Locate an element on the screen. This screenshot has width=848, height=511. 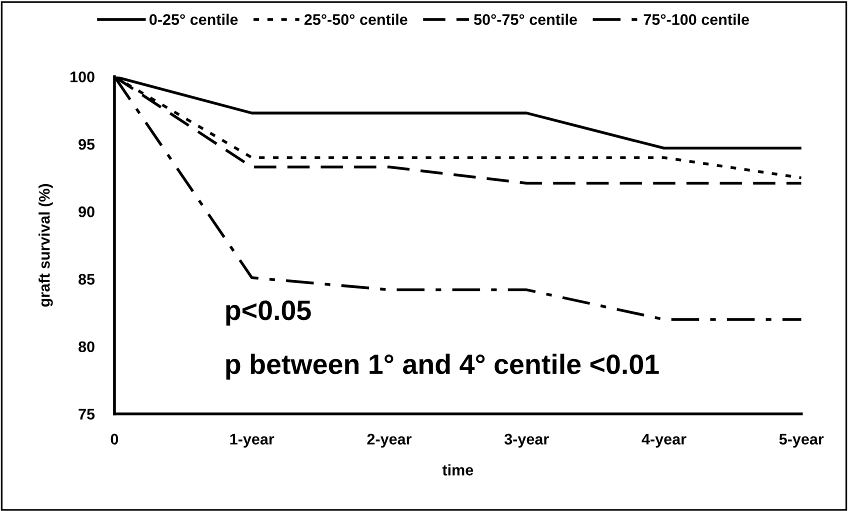
legend-label: 0-25° centile is located at coordinates (194, 19).